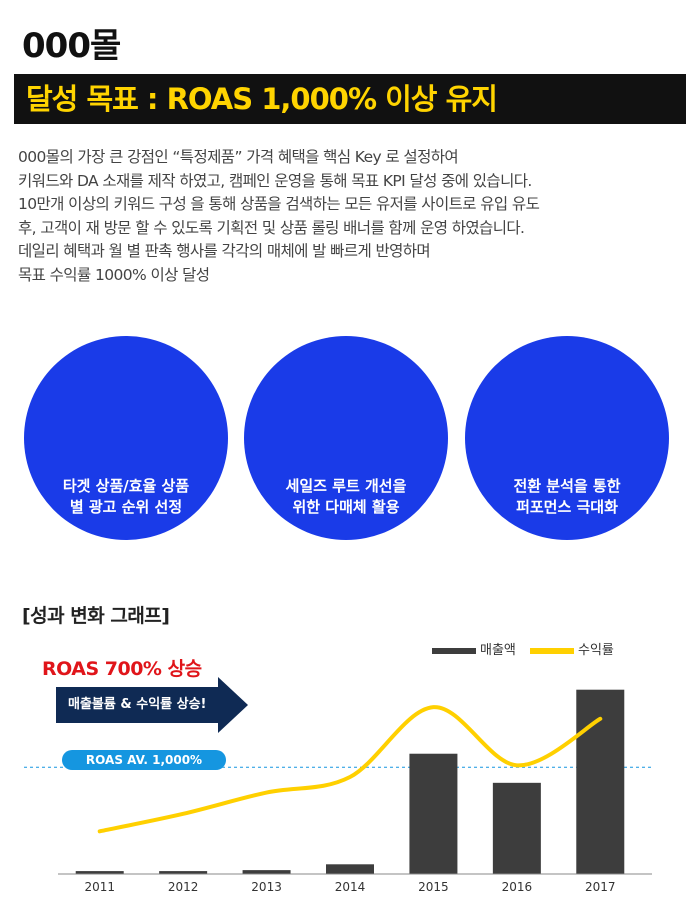  I want to click on strategy-label: 전환 분석을 통한, so click(567, 486).